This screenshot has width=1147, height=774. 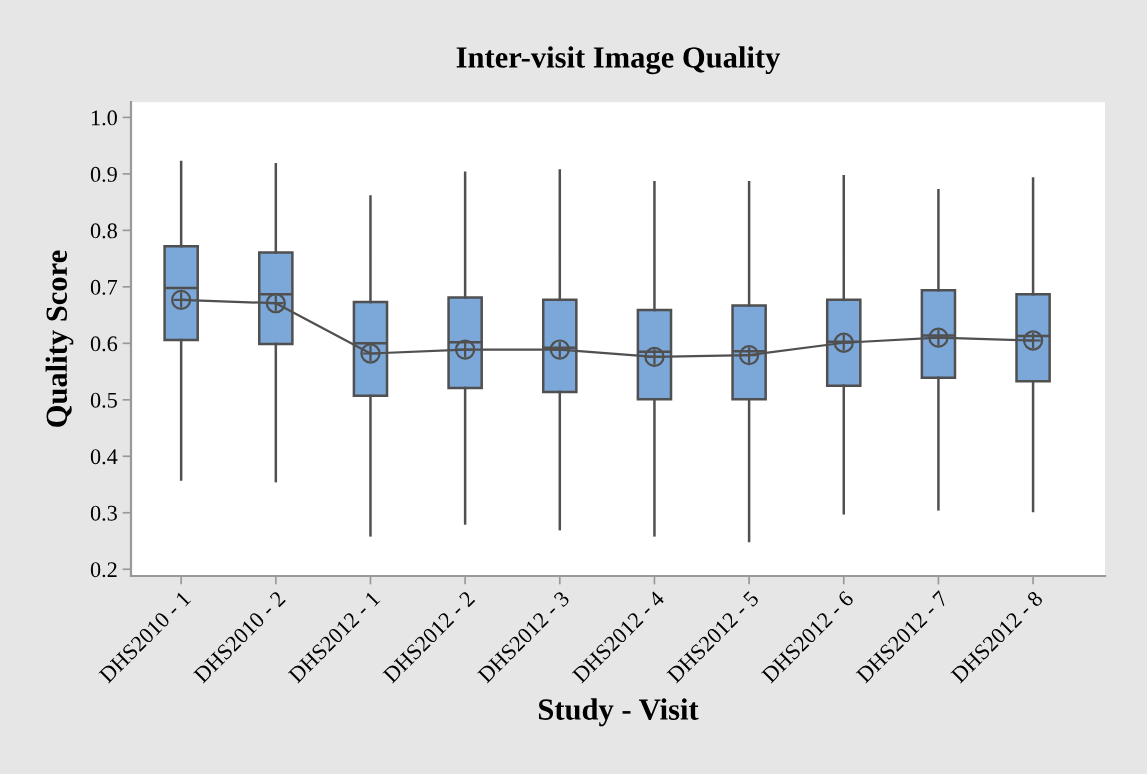 What do you see at coordinates (103, 174) in the screenshot?
I see `y-tick-label: 0.9` at bounding box center [103, 174].